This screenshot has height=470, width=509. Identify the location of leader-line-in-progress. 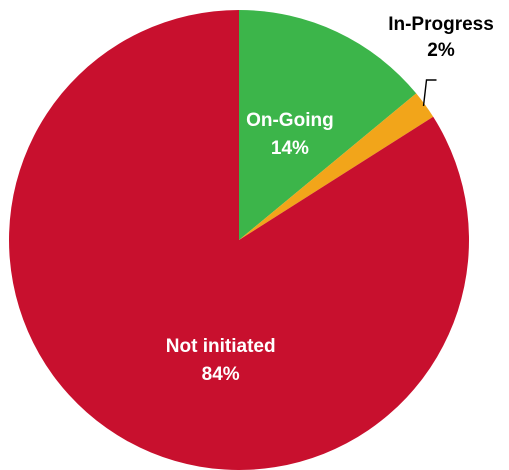
(429, 93).